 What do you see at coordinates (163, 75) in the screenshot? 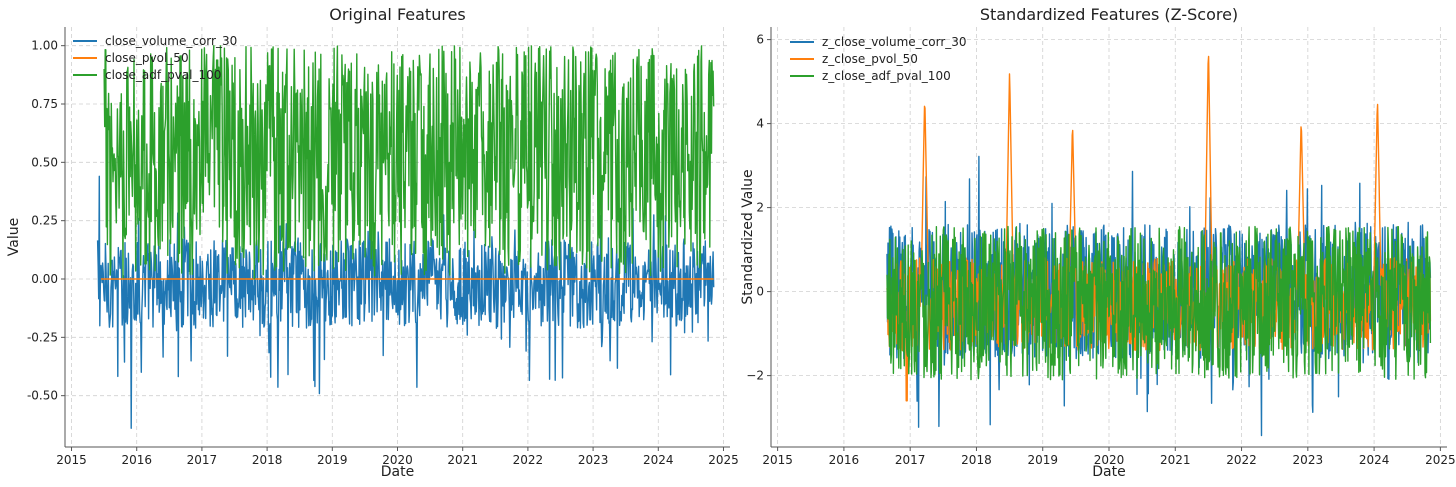
I see `legend-label: close_adf_pval_100` at bounding box center [163, 75].